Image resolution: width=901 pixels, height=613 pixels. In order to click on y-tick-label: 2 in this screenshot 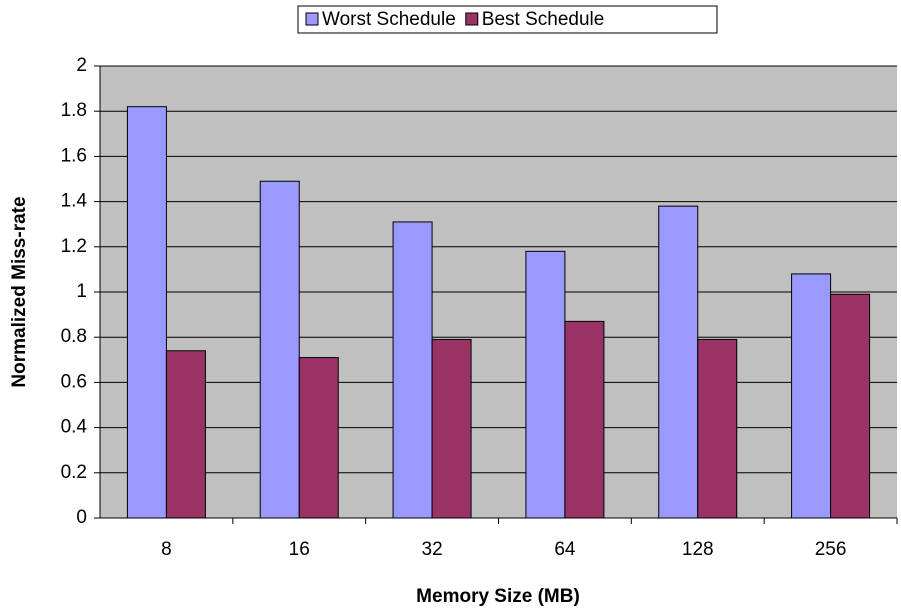, I will do `click(81, 65)`.